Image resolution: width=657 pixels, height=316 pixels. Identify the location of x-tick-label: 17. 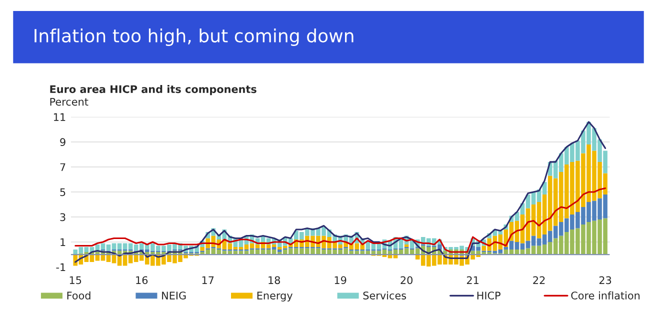
(208, 280).